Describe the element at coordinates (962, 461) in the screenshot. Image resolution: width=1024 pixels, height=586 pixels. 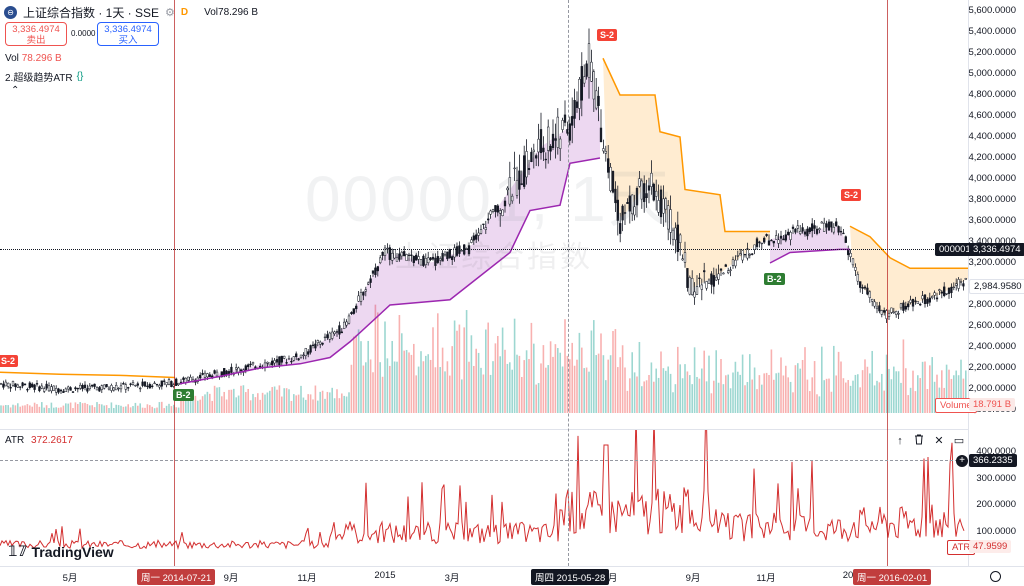
I see `add-alert-icon: +` at that location.